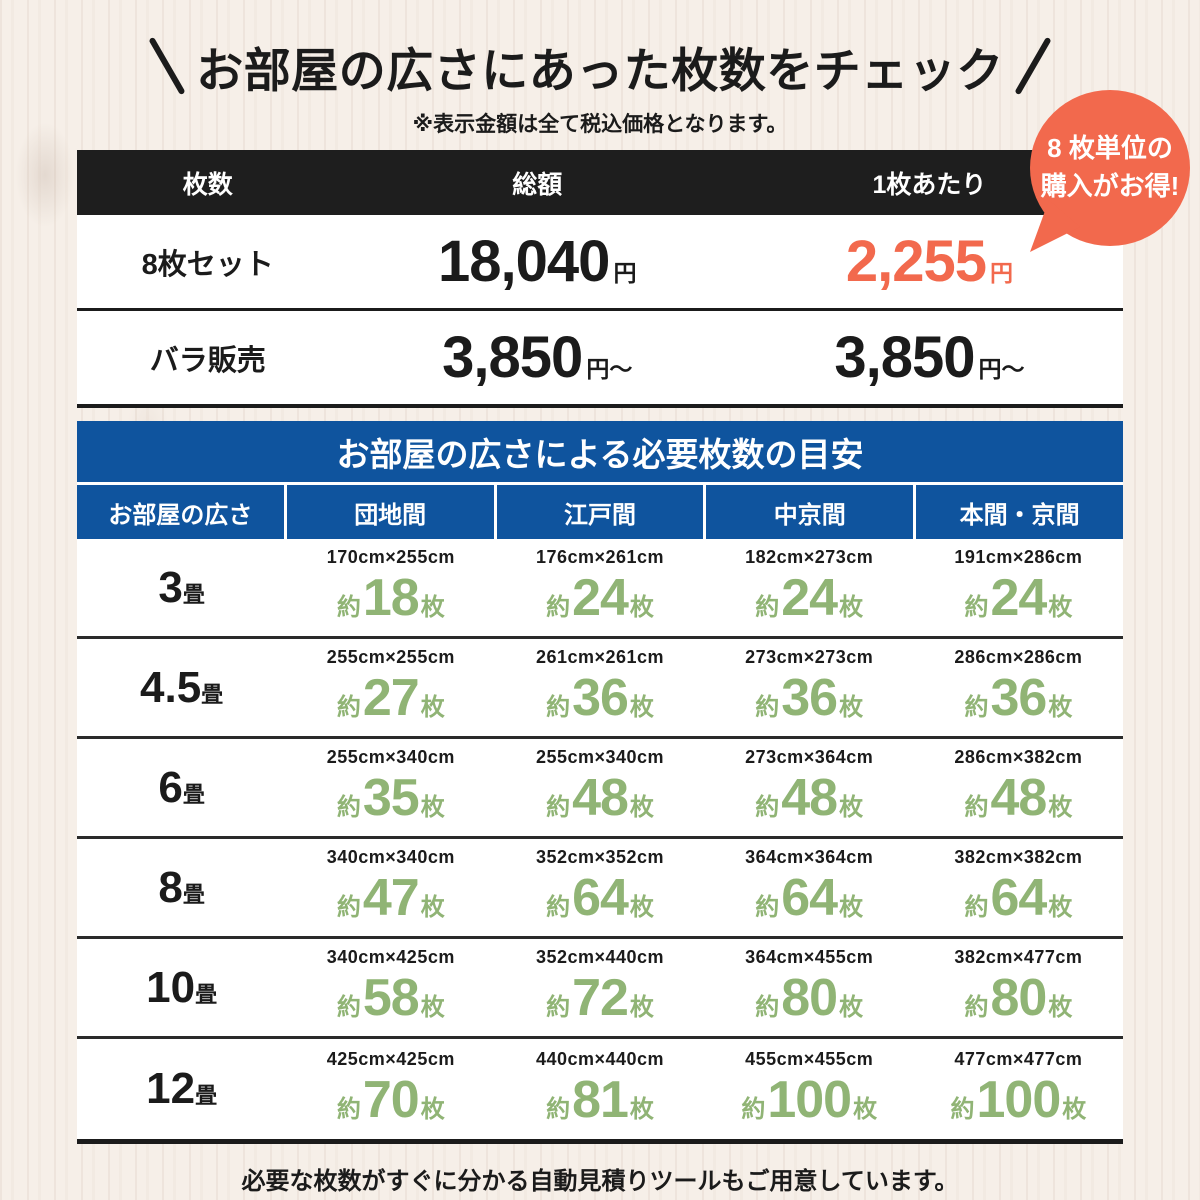 The width and height of the screenshot is (1200, 1200). What do you see at coordinates (537, 357) in the screenshot?
I see `total-price: 3,850 円〜` at bounding box center [537, 357].